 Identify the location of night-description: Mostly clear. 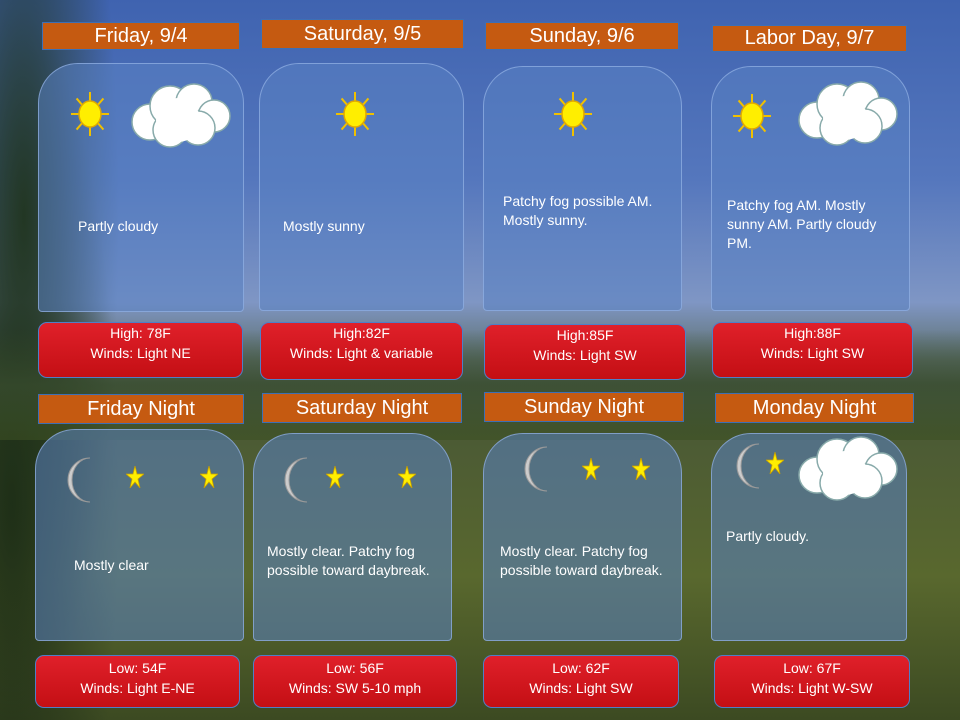
(111, 565).